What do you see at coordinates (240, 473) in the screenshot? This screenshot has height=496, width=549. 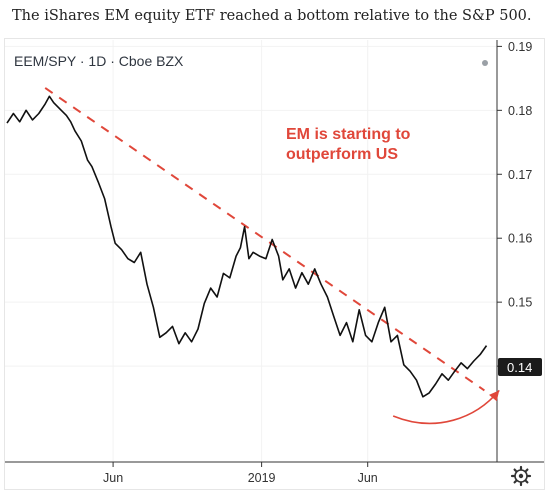 I see `x-axis-ticks: Jun 2019 Jun` at bounding box center [240, 473].